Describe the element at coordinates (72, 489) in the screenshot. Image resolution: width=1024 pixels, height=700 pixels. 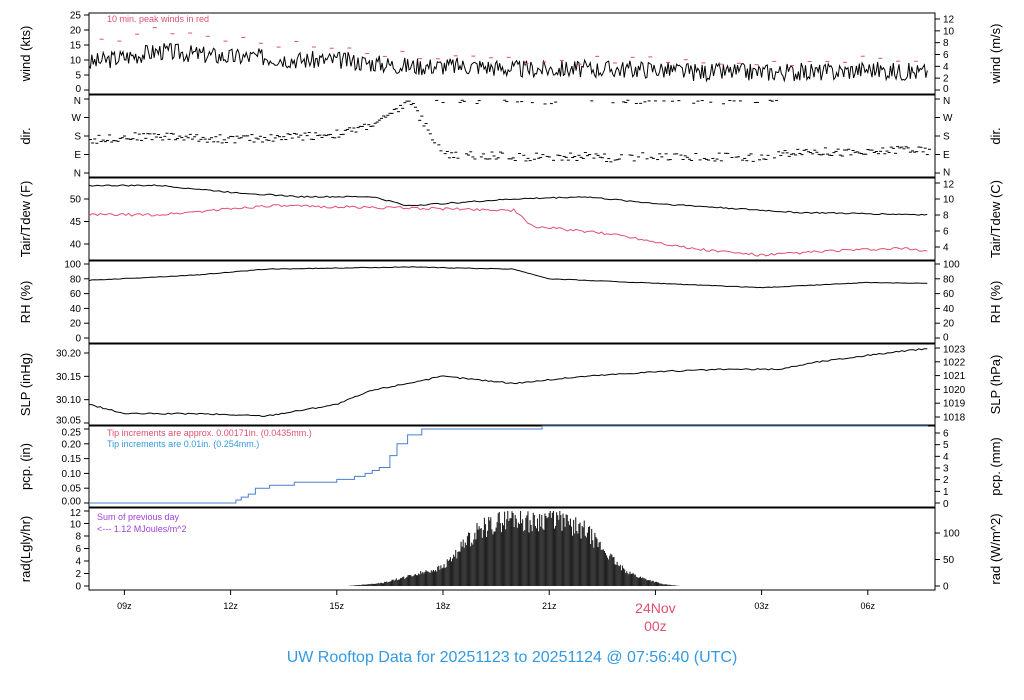
I see `y-tick-label: 0.05` at that location.